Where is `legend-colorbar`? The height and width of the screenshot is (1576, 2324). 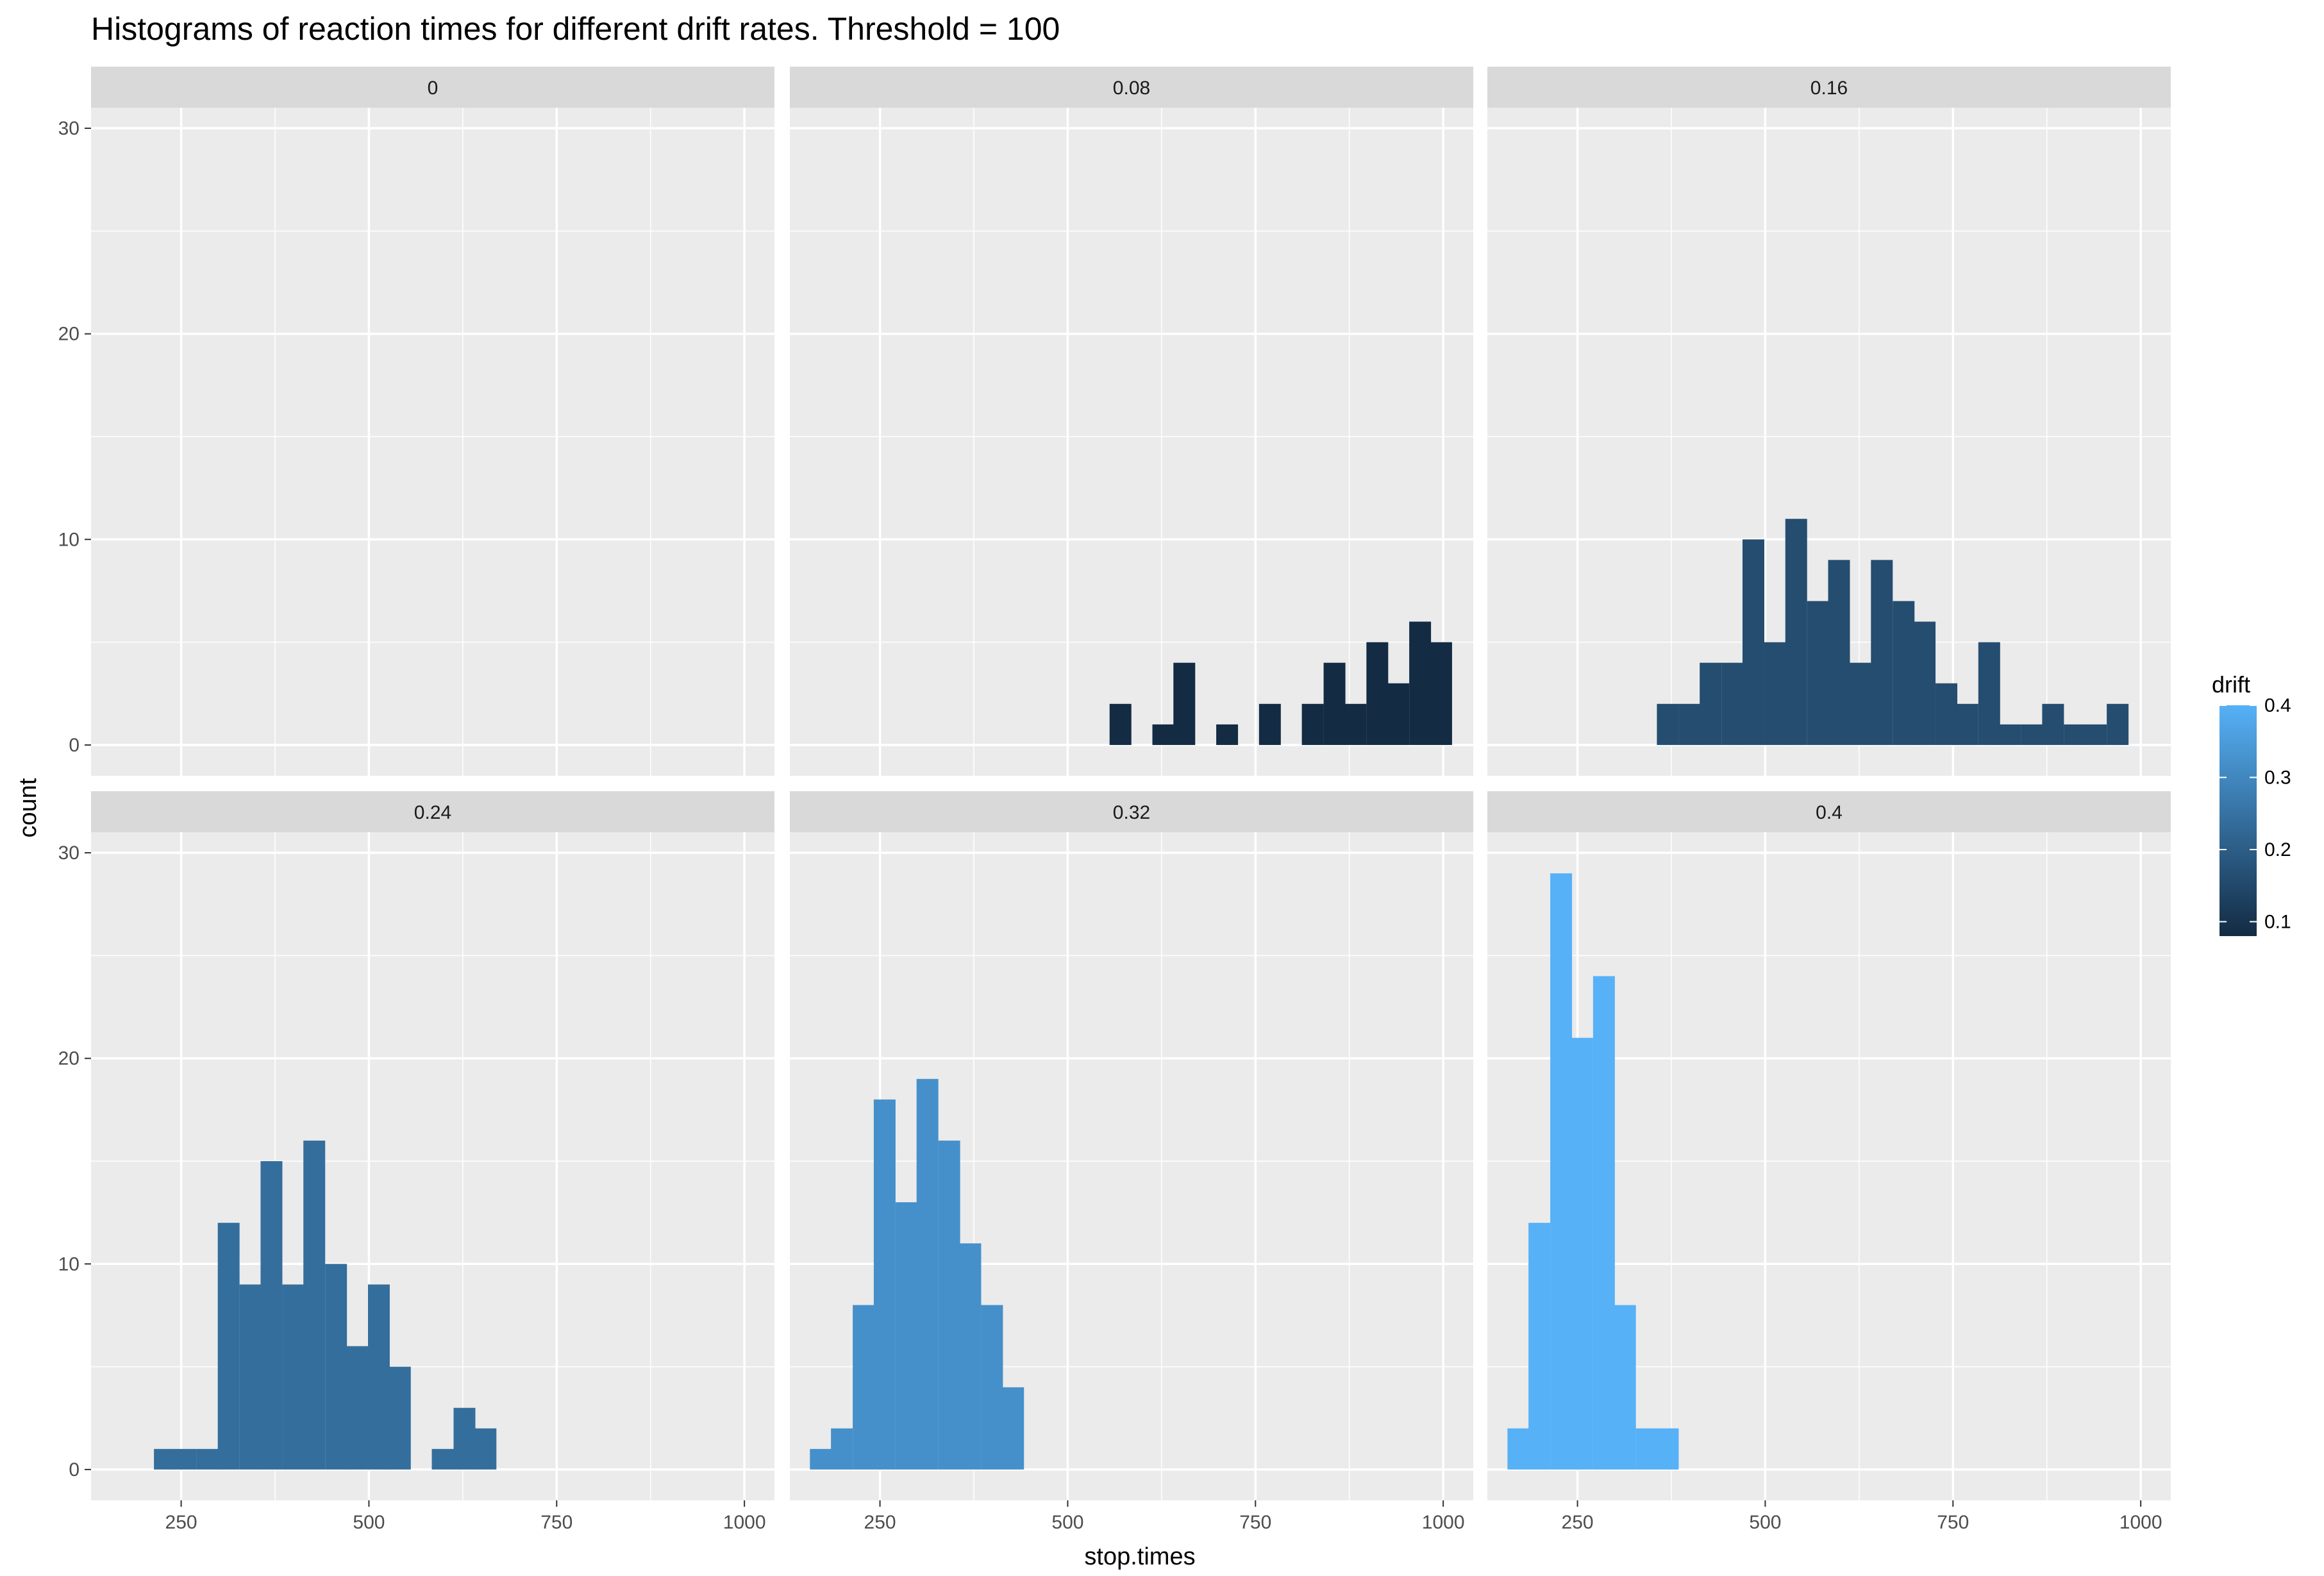 legend-colorbar is located at coordinates (2238, 820).